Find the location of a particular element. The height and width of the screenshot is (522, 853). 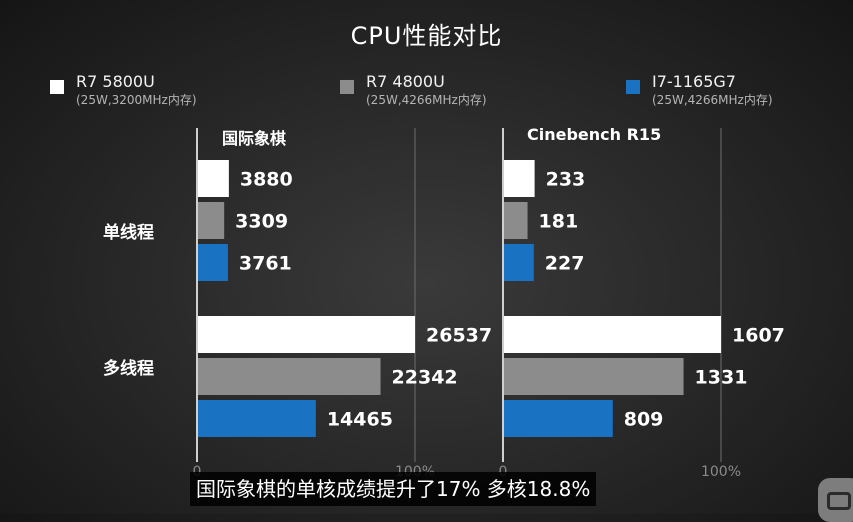

subtitle-caption: 国际象棋的单核成绩提升了17% 多核18.8% is located at coordinates (393, 489).